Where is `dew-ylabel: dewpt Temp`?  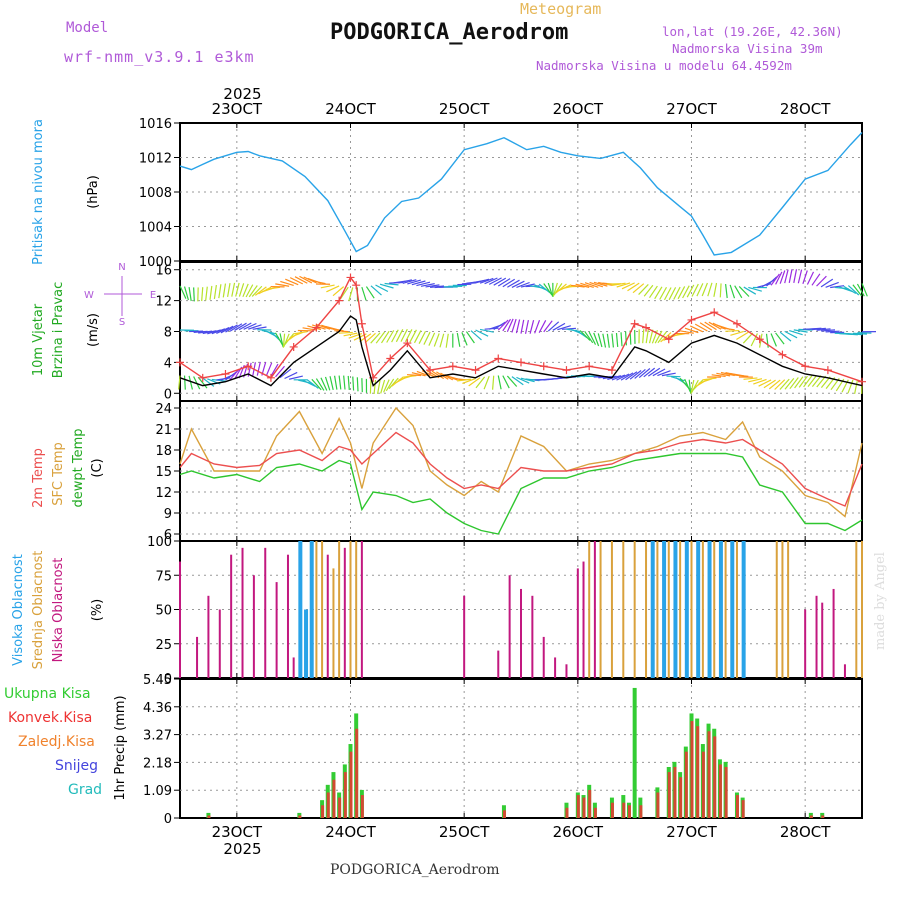
dew-ylabel: dewpt Temp is located at coordinates (78, 467).